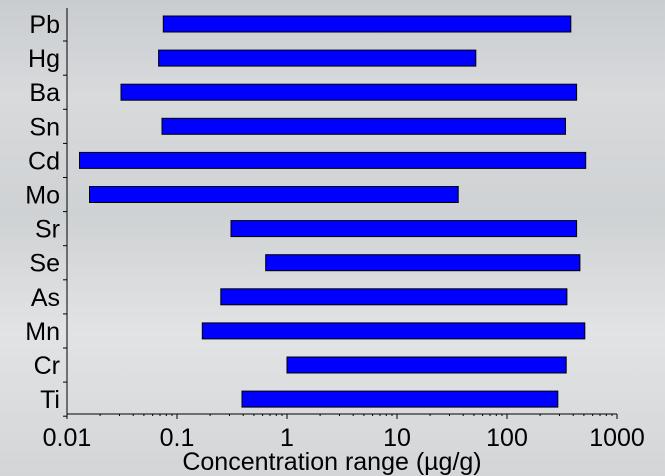  What do you see at coordinates (44, 127) in the screenshot?
I see `category-label-sn: Sn` at bounding box center [44, 127].